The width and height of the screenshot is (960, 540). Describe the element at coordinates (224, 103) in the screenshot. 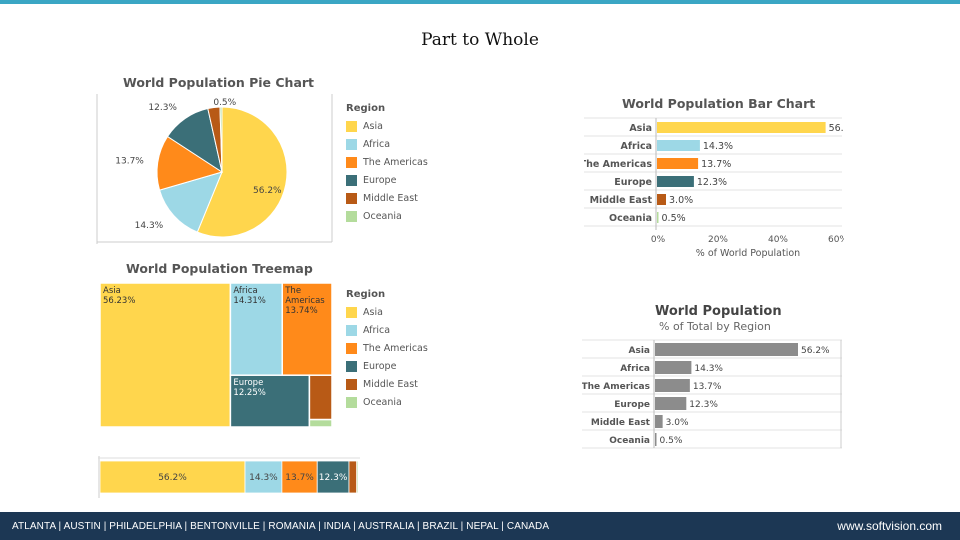

I see `pie-label-oceania: 0.5%` at that location.